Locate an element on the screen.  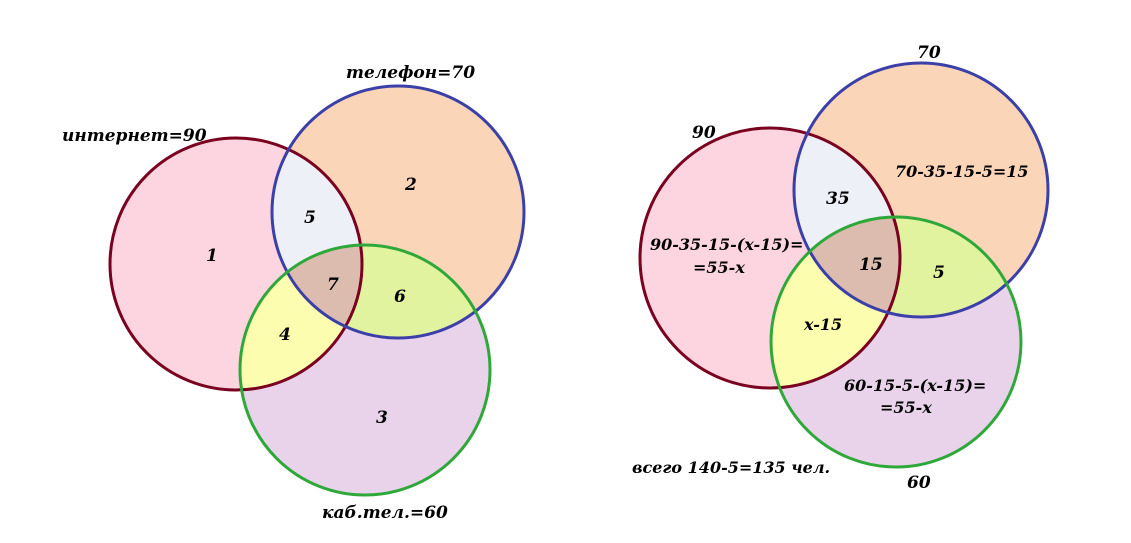
left-cable-circle is located at coordinates (365, 370).